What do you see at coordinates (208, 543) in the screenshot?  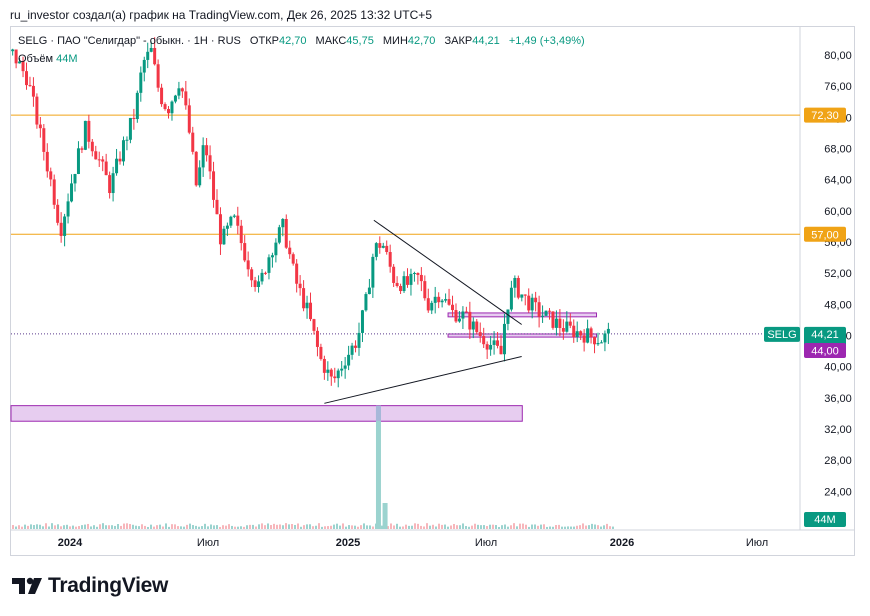 I see `time-tick-label: Июл` at bounding box center [208, 543].